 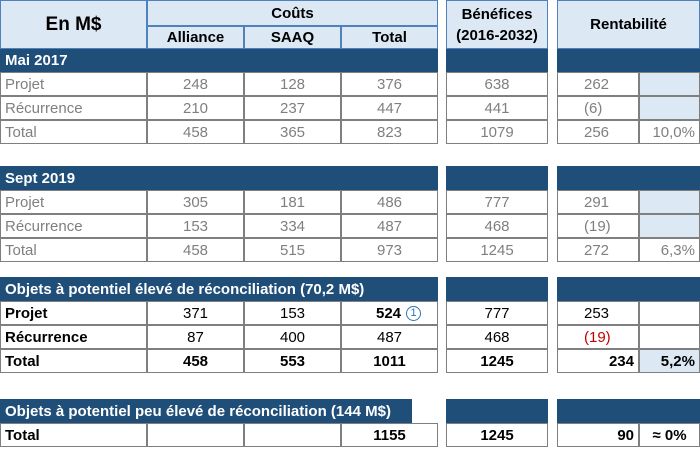 I want to click on alliance-value: 248, so click(x=195, y=84).